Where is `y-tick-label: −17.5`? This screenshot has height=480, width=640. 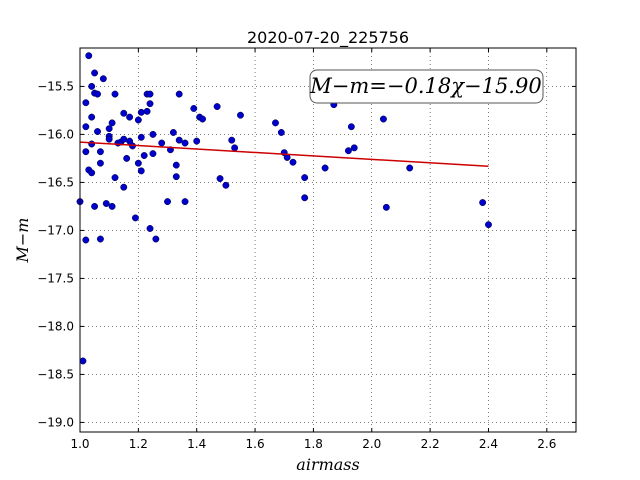
y-tick-label: −17.5 is located at coordinates (55, 278).